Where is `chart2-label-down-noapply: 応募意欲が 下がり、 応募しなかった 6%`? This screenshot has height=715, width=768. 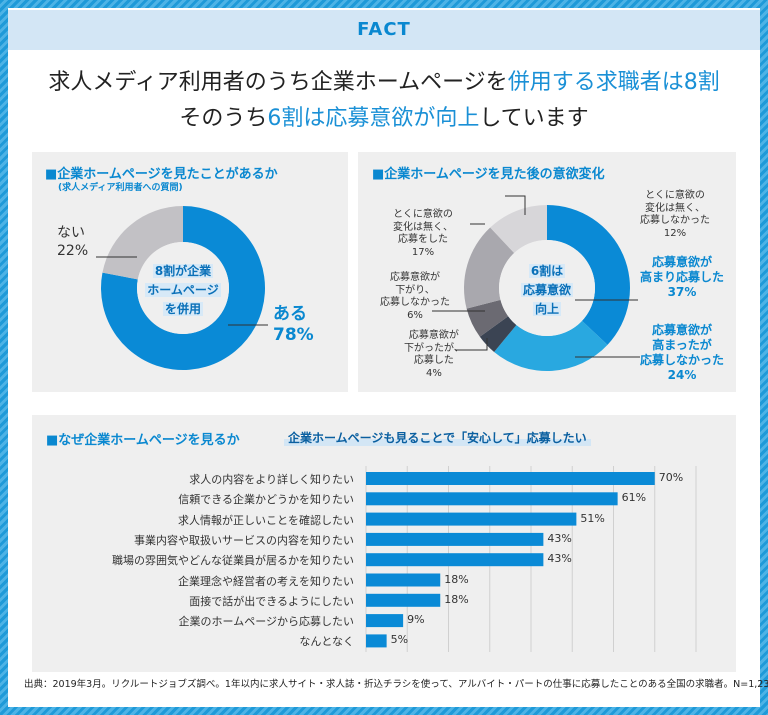 chart2-label-down-noapply: 応募意欲が 下がり、 応募しなかった 6% is located at coordinates (415, 296).